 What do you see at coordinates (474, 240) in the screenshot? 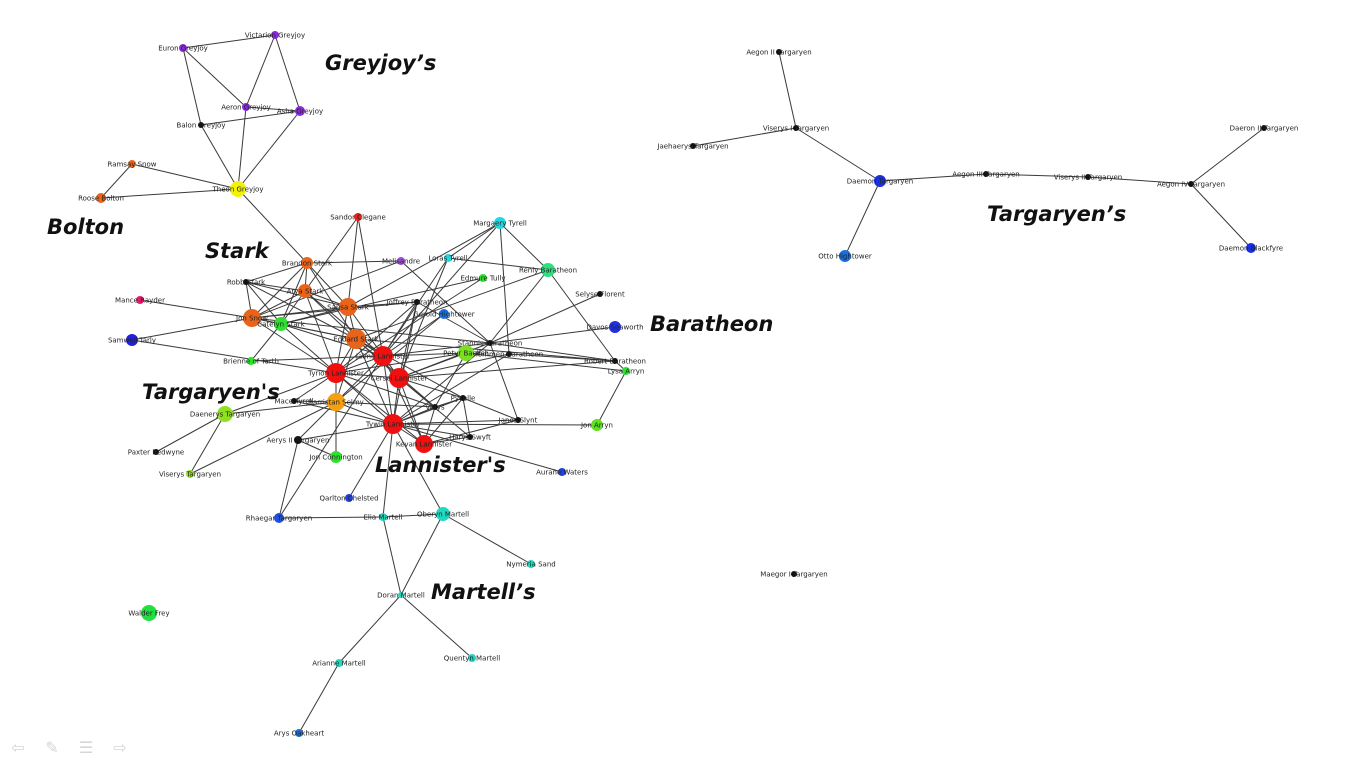
I see `edge-margaery-loras` at bounding box center [474, 240].